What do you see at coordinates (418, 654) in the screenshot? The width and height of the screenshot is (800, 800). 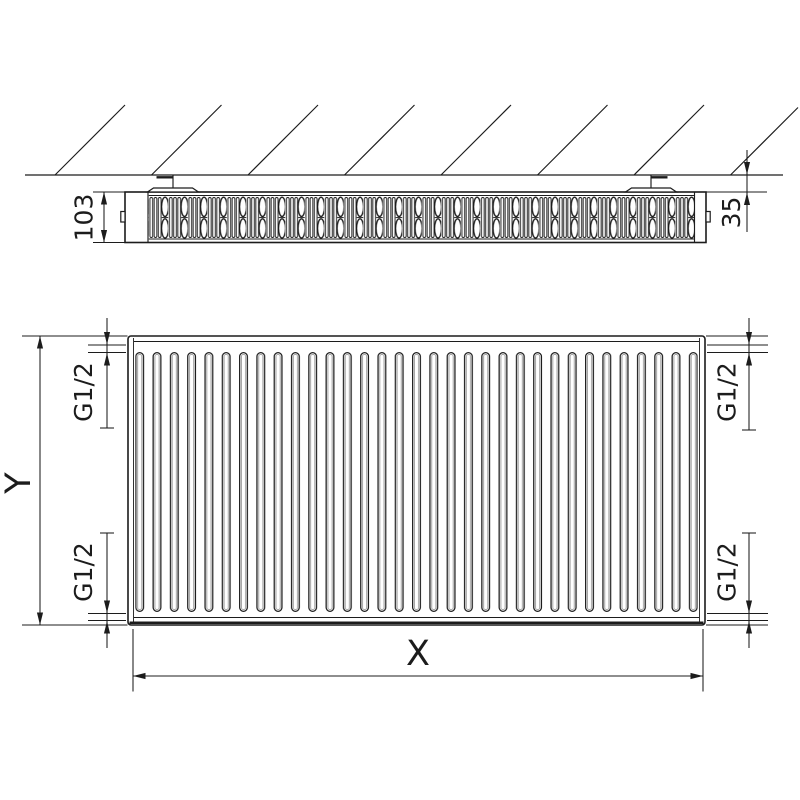 I see `width-dimension-label: X` at bounding box center [418, 654].